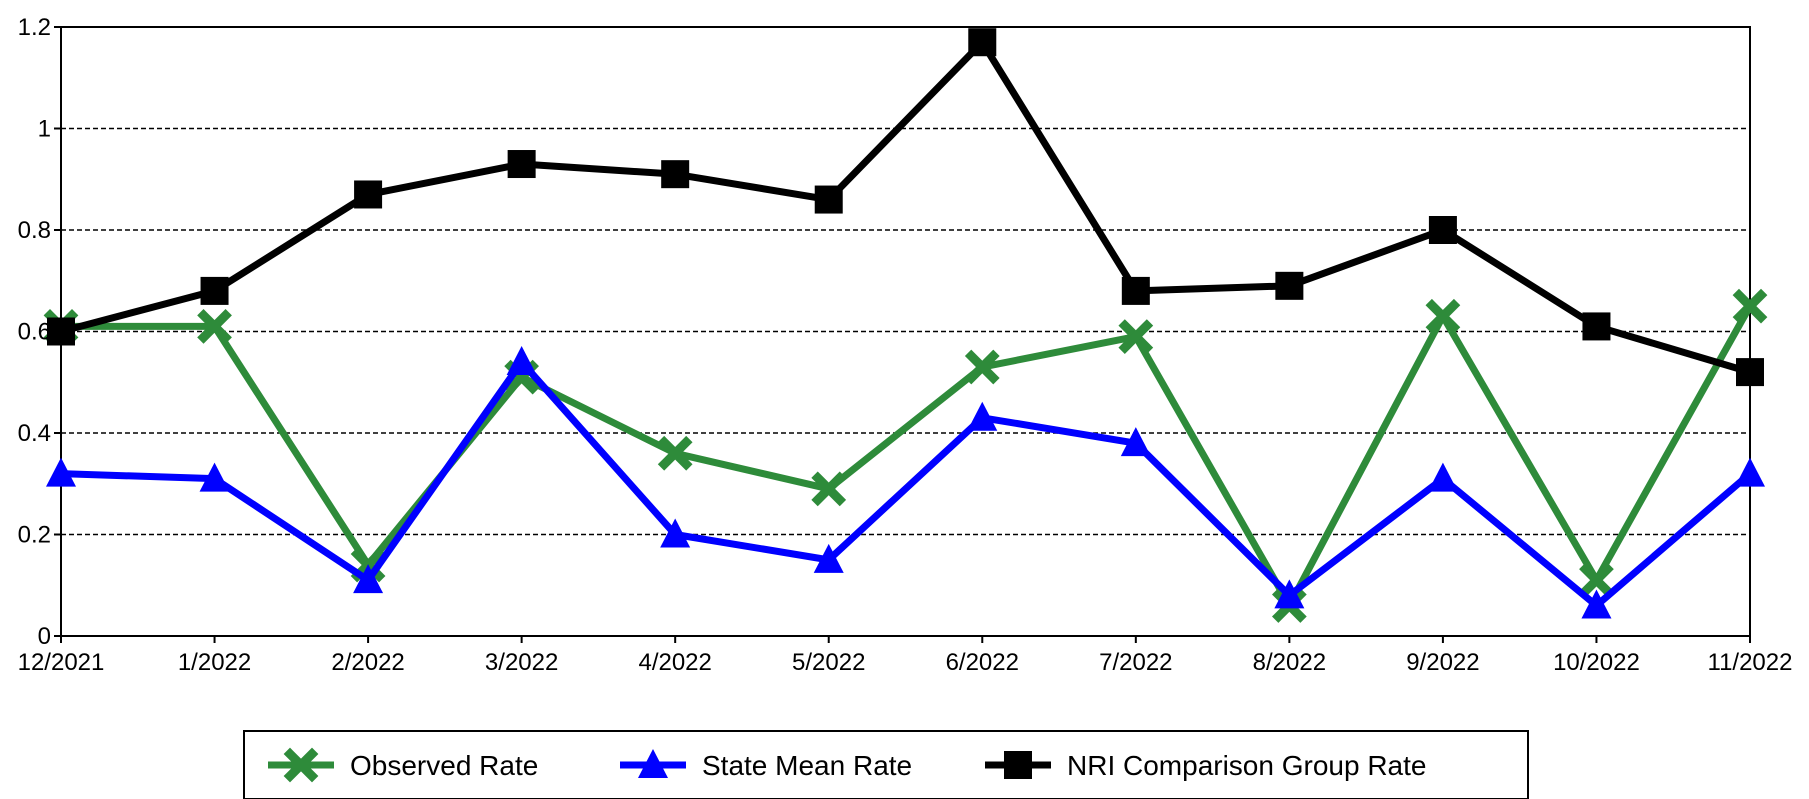  I want to click on x-tick-label: 3/2022, so click(521, 662).